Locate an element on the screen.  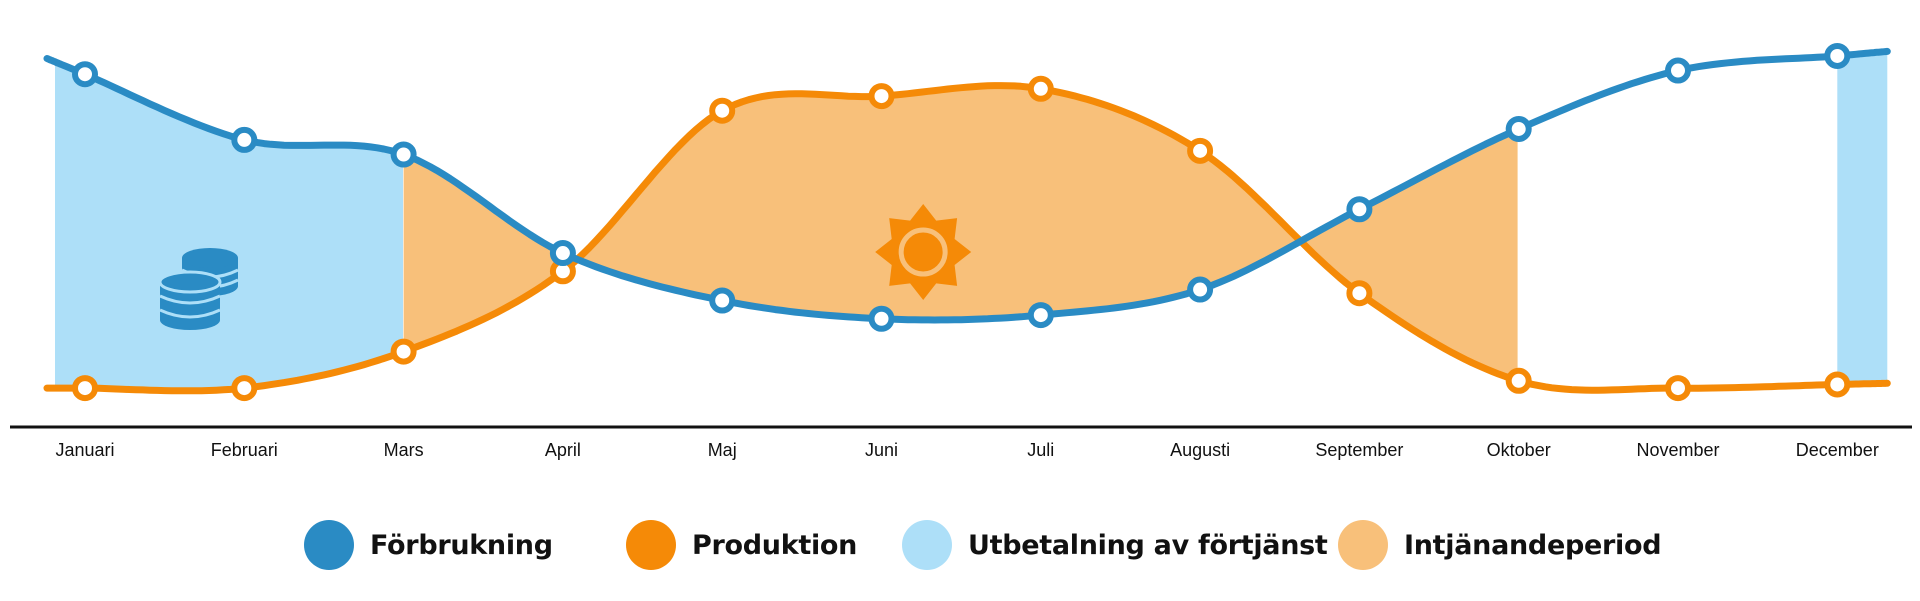
legend-label-produktion: Produktion is located at coordinates (775, 545).